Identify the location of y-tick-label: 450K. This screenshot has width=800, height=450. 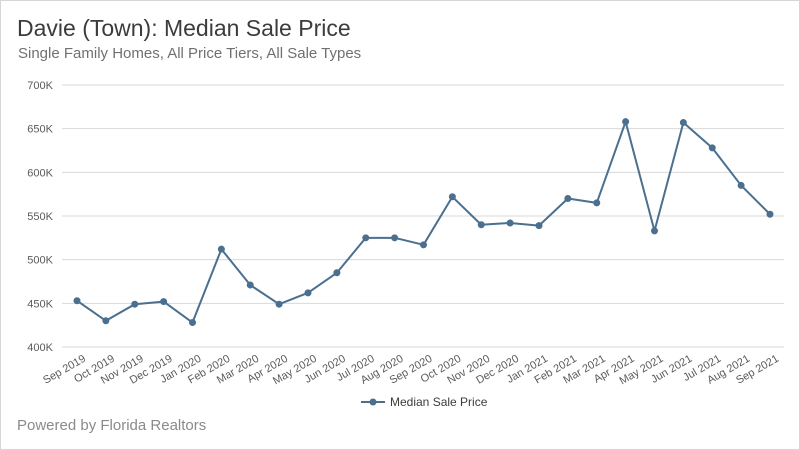
(40, 304).